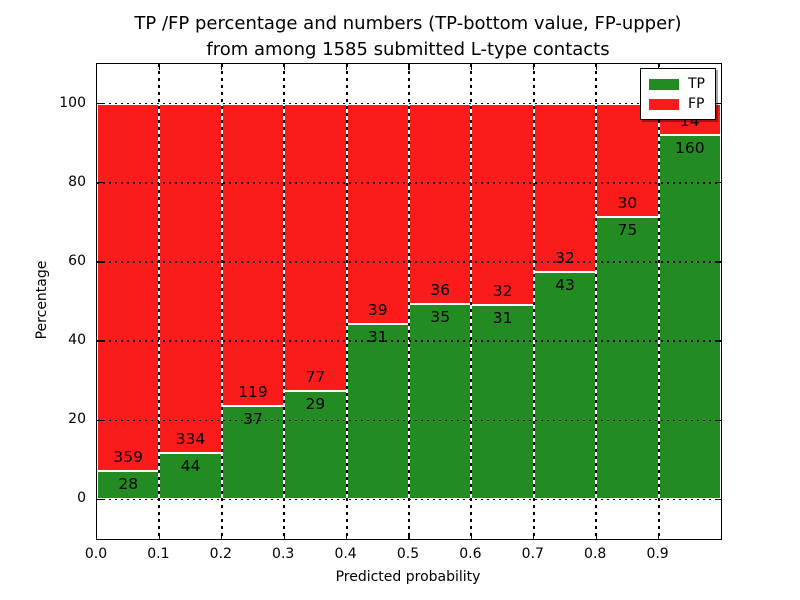 This screenshot has height=600, width=800. I want to click on bar-label-tp: 29, so click(315, 404).